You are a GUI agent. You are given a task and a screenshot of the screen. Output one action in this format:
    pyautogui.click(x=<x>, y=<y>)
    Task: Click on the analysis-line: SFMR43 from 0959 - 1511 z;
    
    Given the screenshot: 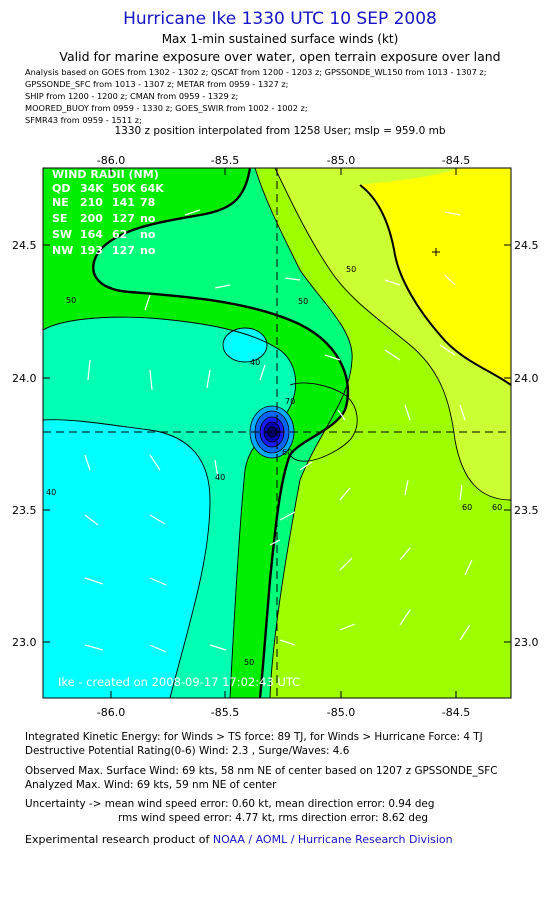 What is the action you would take?
    pyautogui.click(x=83, y=120)
    